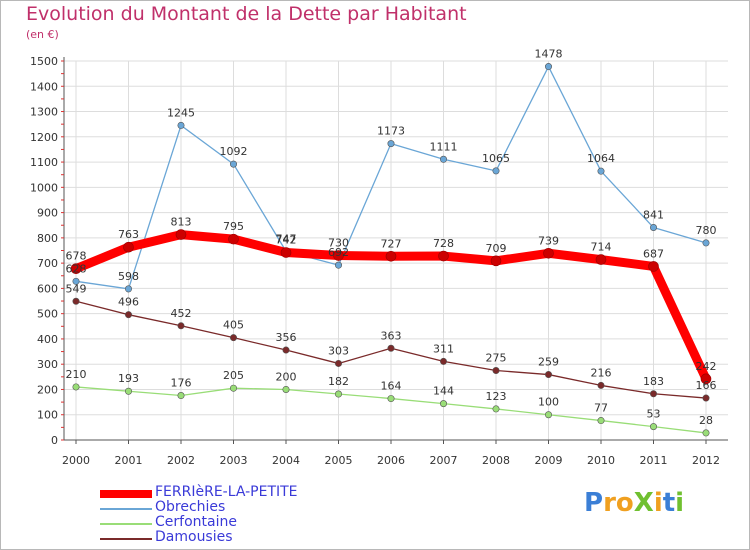  Describe the element at coordinates (443, 391) in the screenshot. I see `data-label: 144` at that location.